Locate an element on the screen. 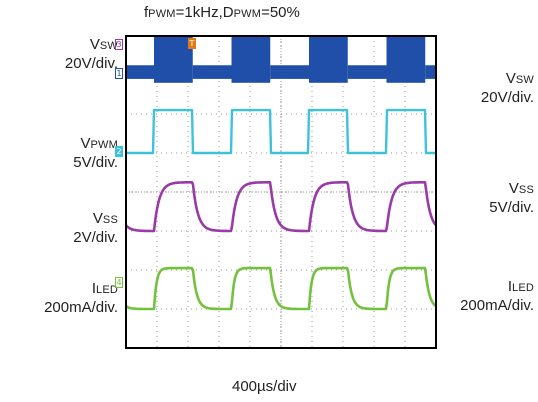 Image resolution: width=538 pixels, height=402 pixels. label-left-iled: ILED 200mA/div. is located at coordinates (81, 298).